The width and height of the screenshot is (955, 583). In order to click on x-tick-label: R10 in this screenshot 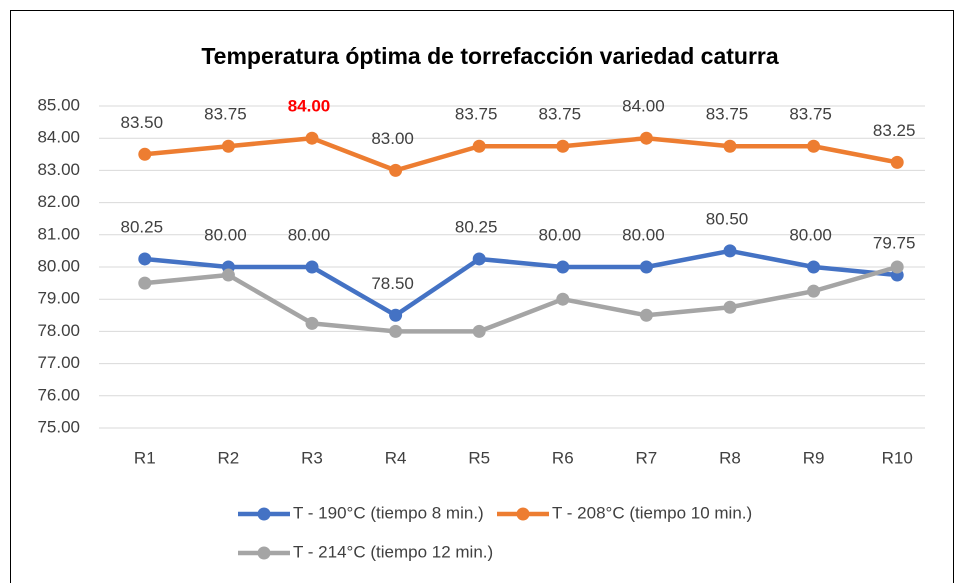, I will do `click(897, 457)`.